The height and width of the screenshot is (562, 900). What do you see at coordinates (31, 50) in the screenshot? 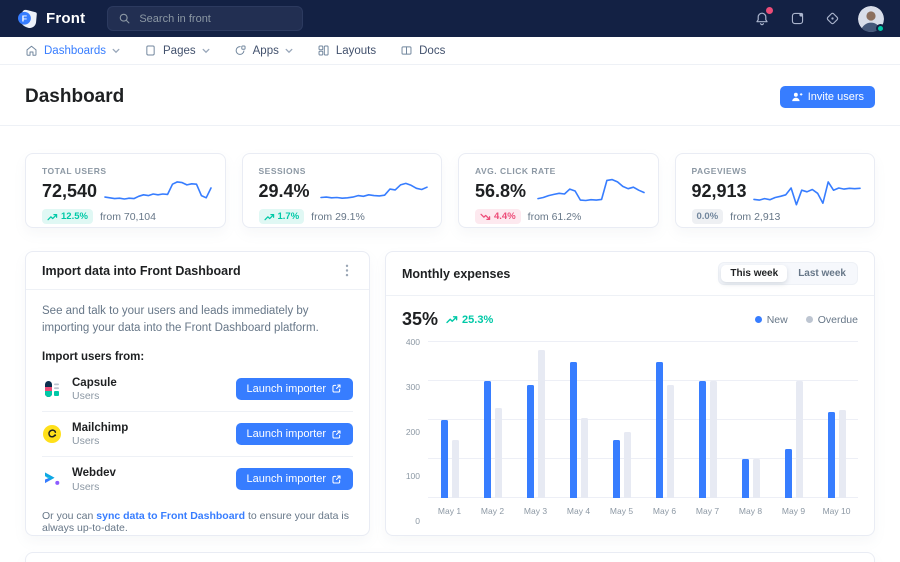
I see `home-icon` at bounding box center [31, 50].